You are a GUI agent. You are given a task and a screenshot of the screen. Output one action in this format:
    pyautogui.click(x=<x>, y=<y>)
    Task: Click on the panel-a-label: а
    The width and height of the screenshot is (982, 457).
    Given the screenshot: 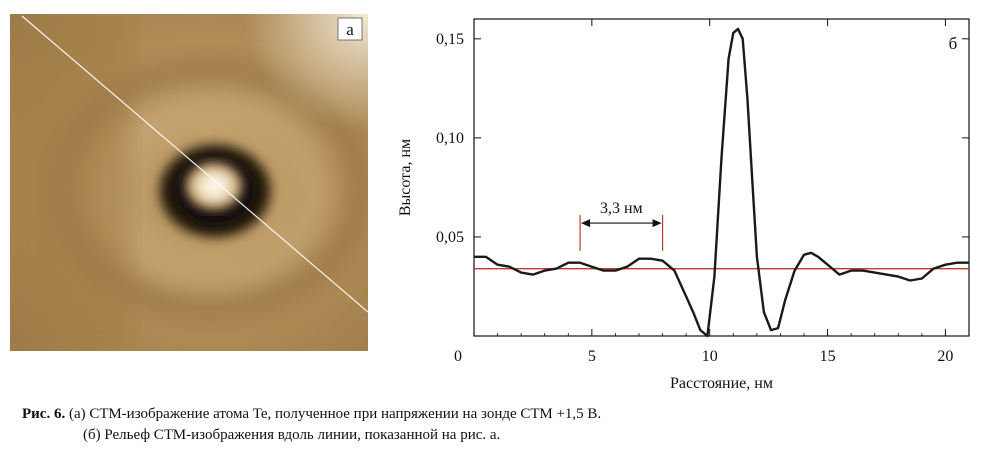 What is the action you would take?
    pyautogui.click(x=350, y=29)
    